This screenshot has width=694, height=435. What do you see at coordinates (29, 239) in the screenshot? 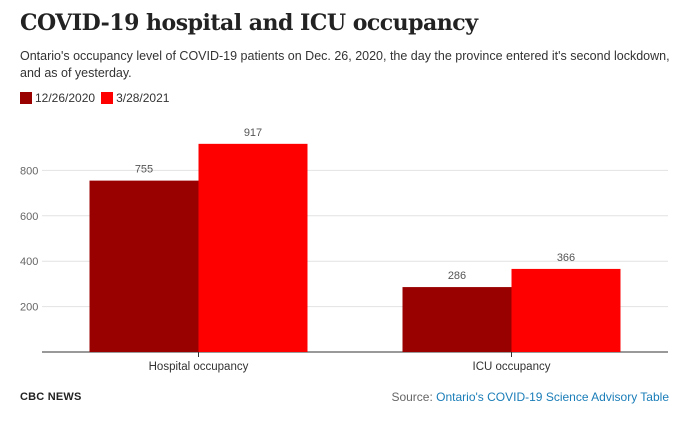
I see `y-tick-labels: 200 400 600 800` at bounding box center [29, 239].